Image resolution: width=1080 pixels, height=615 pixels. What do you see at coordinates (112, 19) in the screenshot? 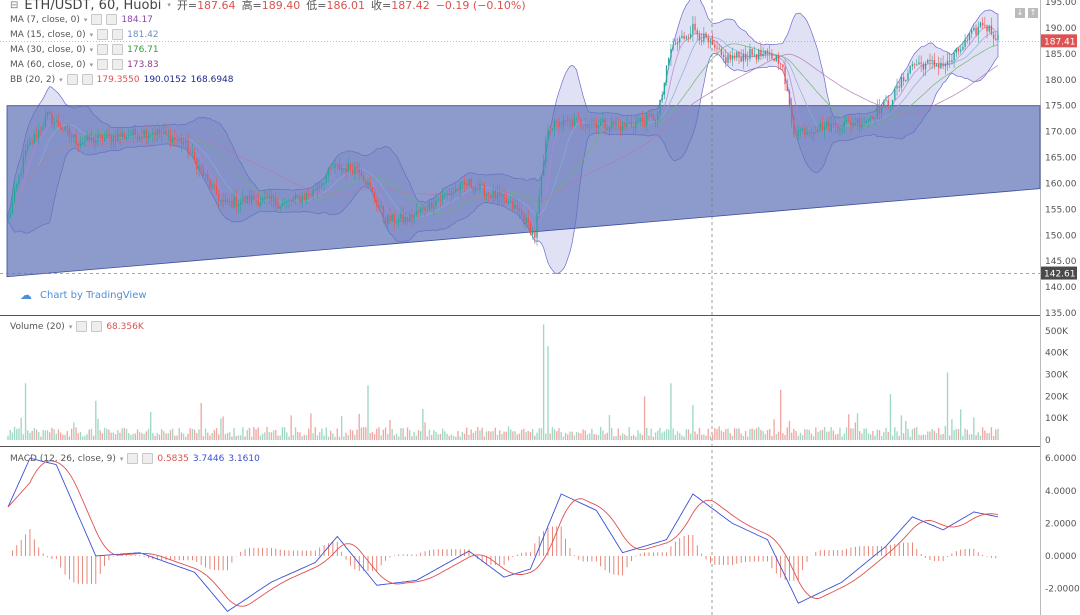
I see `close-icon` at bounding box center [112, 19].